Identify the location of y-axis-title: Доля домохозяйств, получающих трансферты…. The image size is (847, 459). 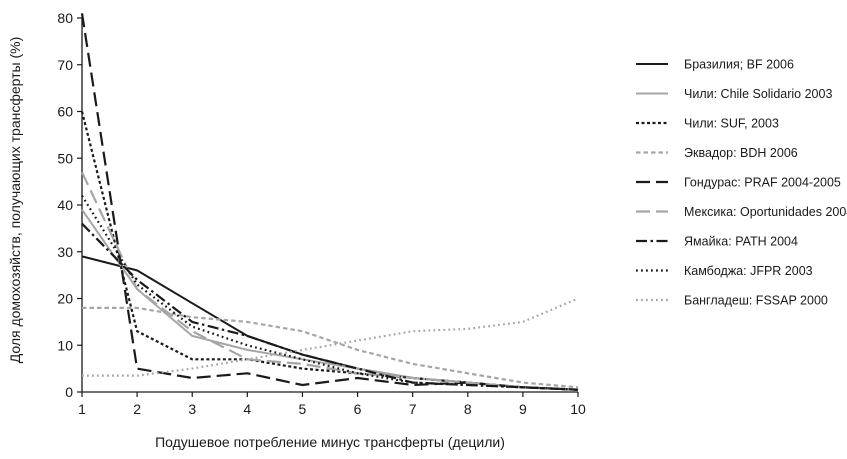
(15, 200).